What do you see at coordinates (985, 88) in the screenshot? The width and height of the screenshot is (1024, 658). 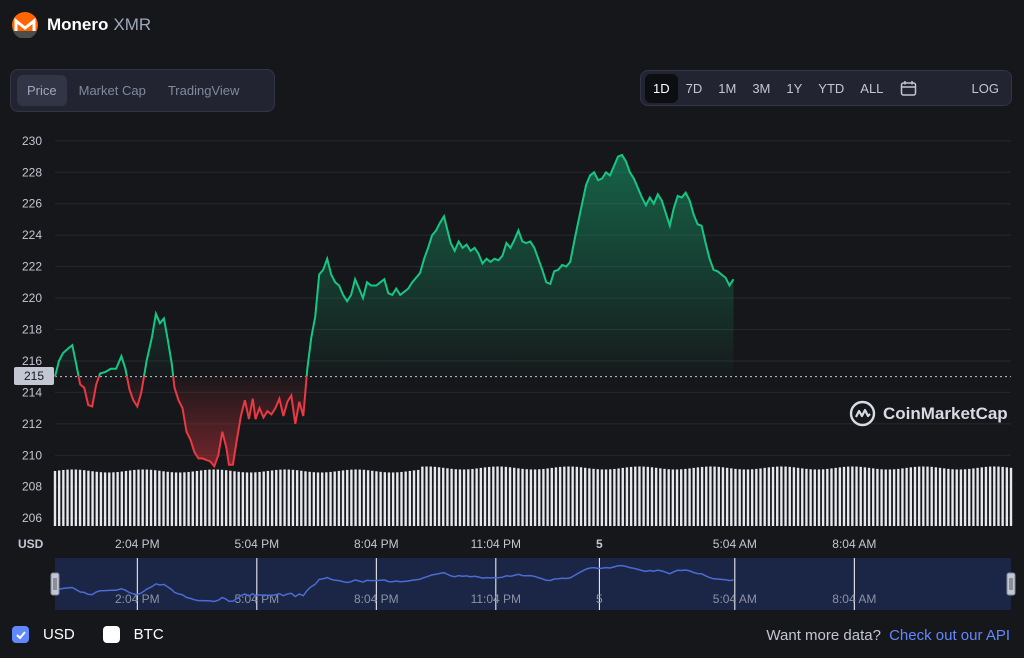 I see `log-scale-button: LOG` at bounding box center [985, 88].